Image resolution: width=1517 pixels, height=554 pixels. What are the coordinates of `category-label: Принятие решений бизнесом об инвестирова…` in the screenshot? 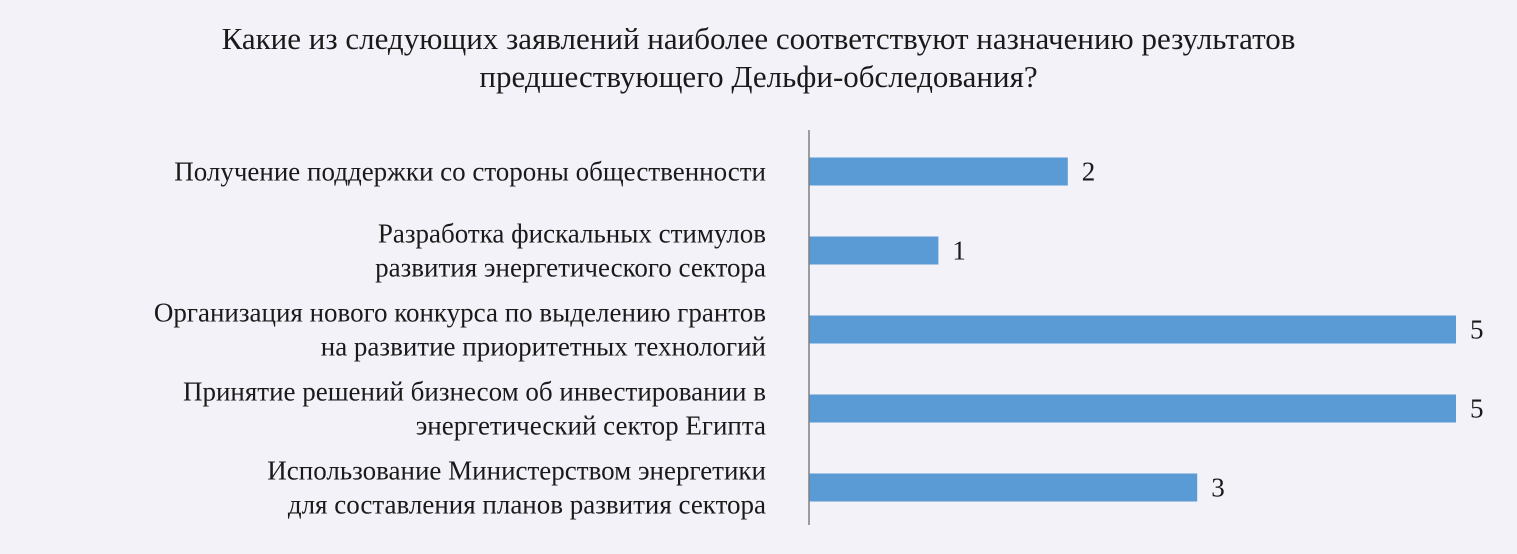 It's located at (474, 392).